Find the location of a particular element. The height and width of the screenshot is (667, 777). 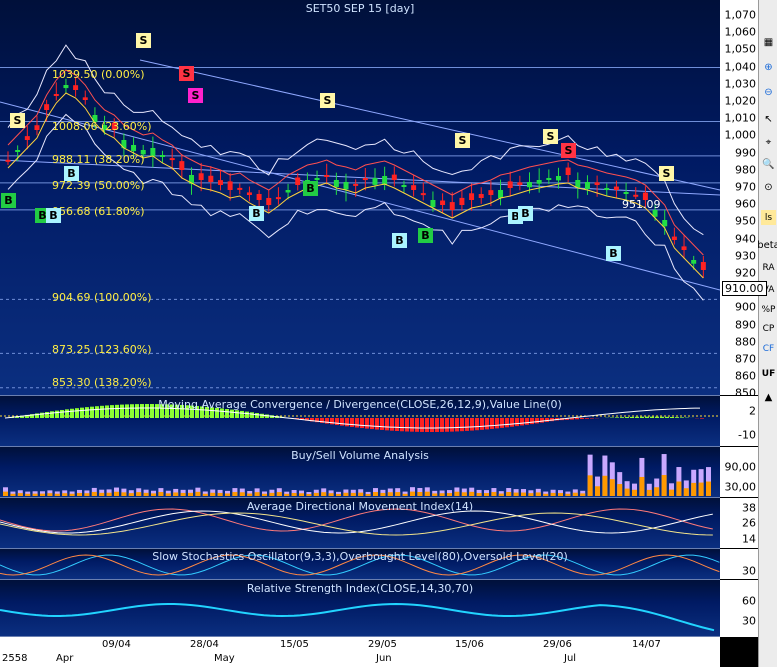

rsi-tick: 60 is located at coordinates (749, 601).